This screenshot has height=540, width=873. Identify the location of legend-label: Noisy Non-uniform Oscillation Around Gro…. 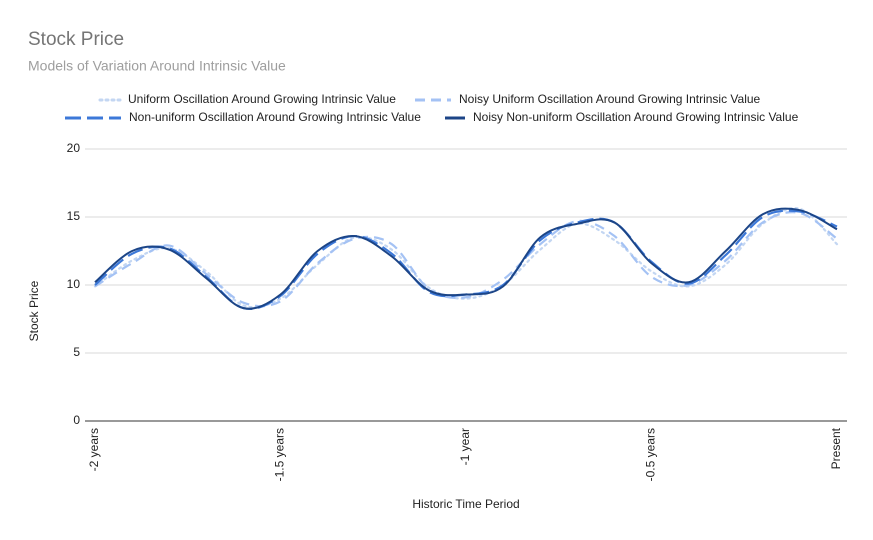
(636, 117).